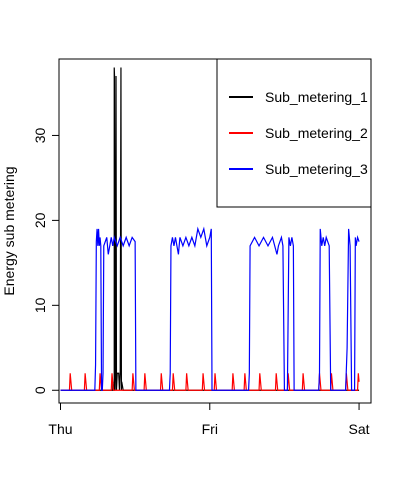  Describe the element at coordinates (316, 97) in the screenshot. I see `legend-label-1: Sub_metering_1` at that location.